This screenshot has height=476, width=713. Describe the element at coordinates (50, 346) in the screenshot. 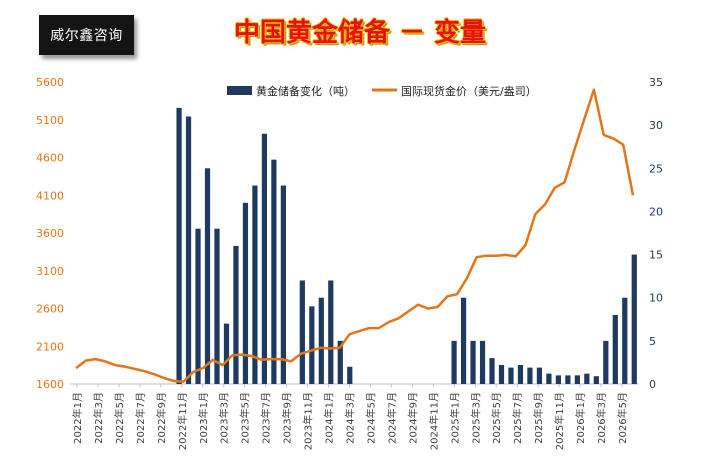

I see `left-axis-tick-label: 2100` at that location.